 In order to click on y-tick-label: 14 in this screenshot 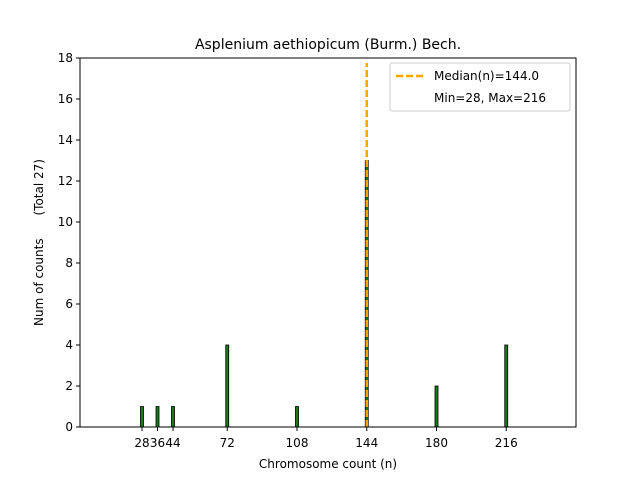, I will do `click(65, 140)`.